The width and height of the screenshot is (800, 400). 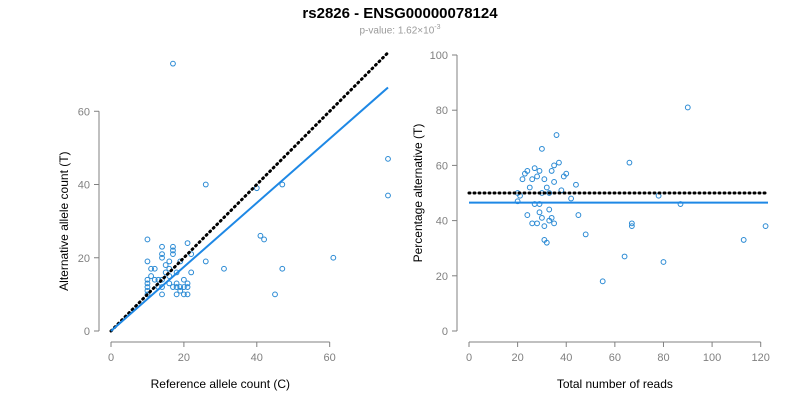 What do you see at coordinates (418, 193) in the screenshot?
I see `y-axis-title: Percentage alternative (T)` at bounding box center [418, 193].